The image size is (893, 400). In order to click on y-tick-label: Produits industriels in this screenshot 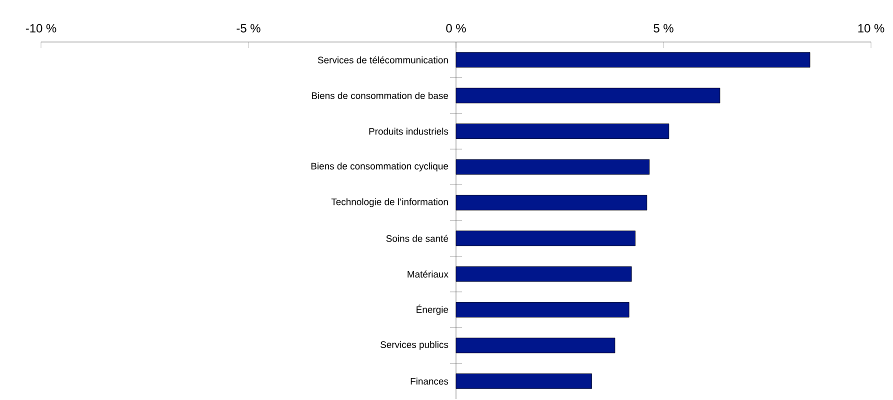, I will do `click(408, 131)`.